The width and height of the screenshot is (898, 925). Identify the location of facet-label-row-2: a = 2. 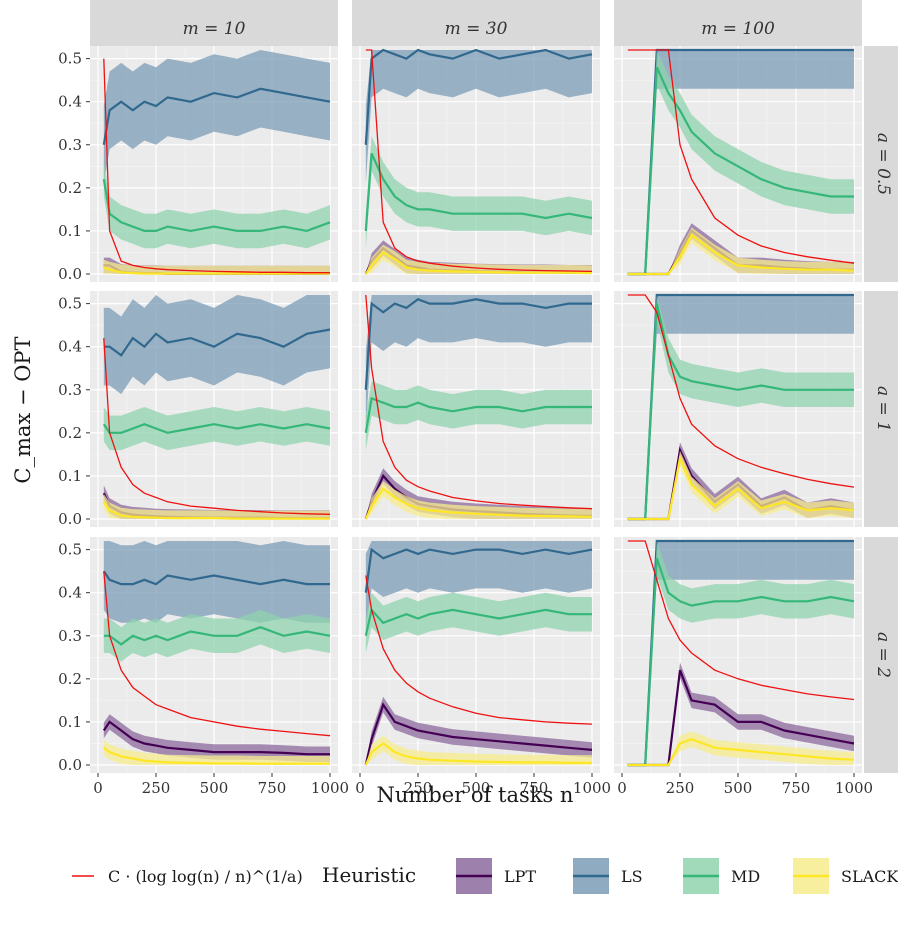
(883, 655).